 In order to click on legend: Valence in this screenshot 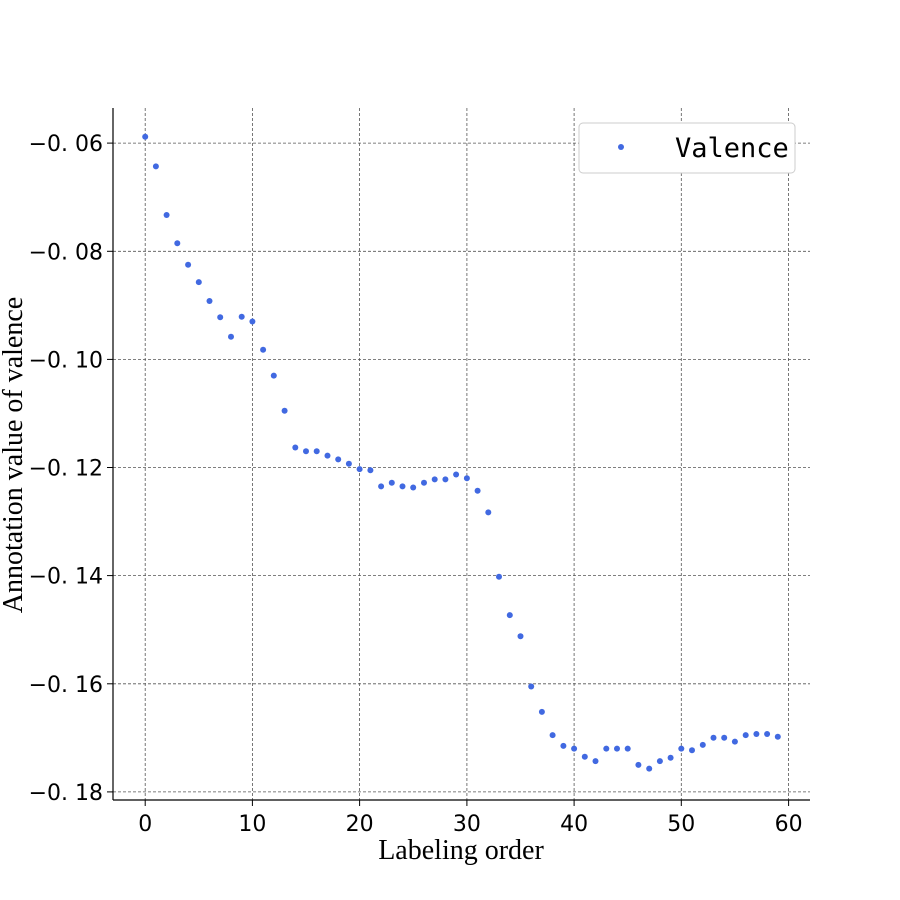, I will do `click(687, 148)`.